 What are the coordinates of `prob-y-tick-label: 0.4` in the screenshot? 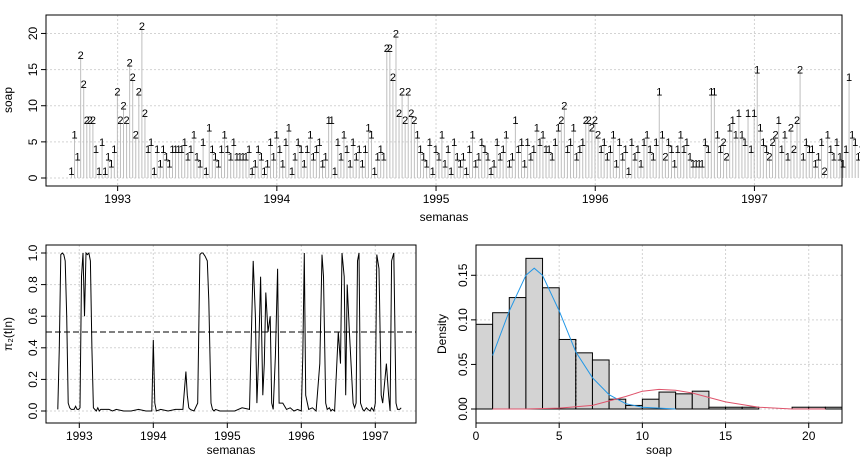 It's located at (33, 347).